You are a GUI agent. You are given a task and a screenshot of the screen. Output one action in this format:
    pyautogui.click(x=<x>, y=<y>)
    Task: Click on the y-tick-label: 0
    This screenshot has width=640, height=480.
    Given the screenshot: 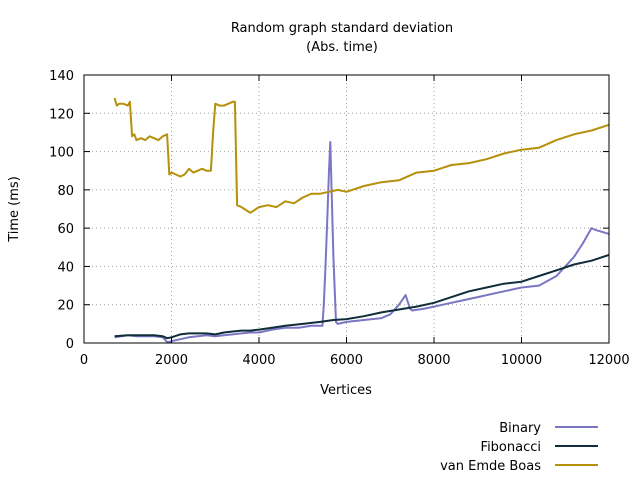 What is the action you would take?
    pyautogui.click(x=70, y=344)
    